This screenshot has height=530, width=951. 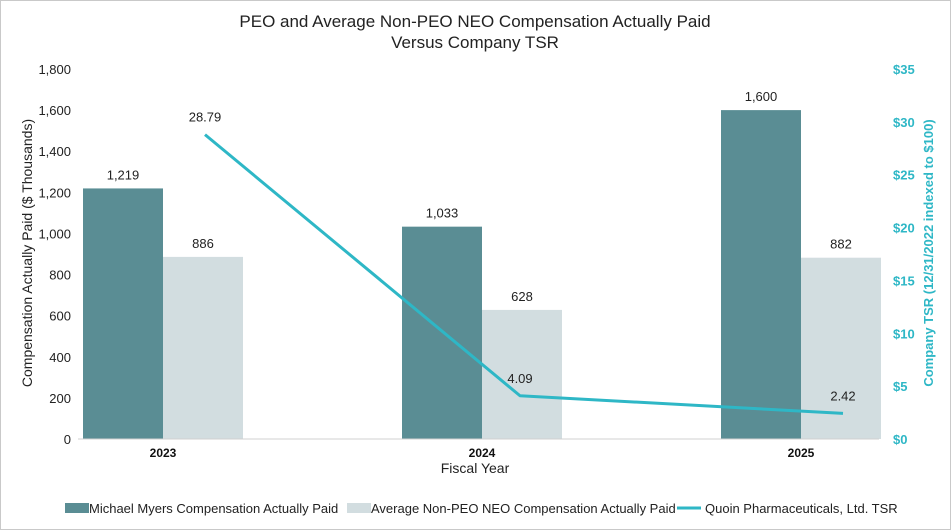 I want to click on x-category-label: 2023, so click(x=163, y=453).